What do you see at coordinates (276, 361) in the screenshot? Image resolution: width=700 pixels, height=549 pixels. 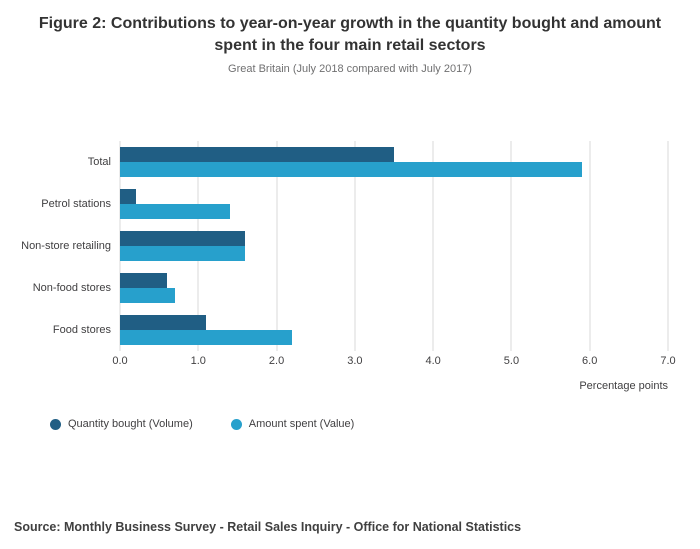 I see `x-tick-label: 2.0` at bounding box center [276, 361].